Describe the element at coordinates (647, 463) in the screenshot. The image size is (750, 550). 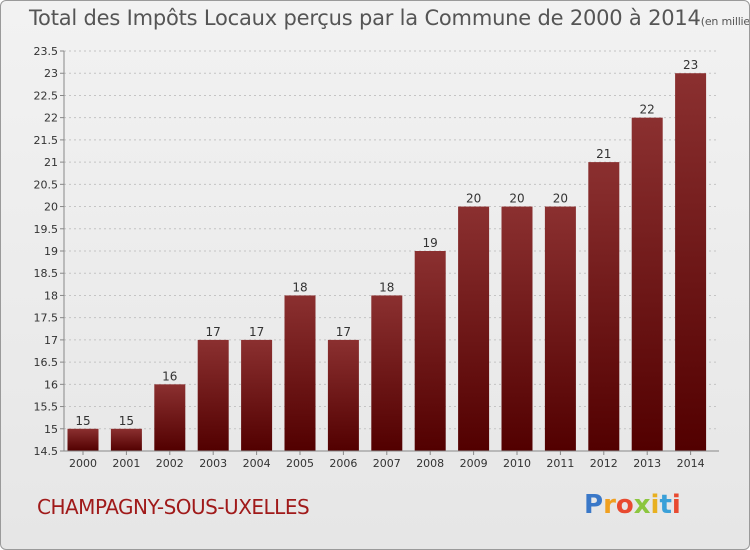
I see `x-tick-label-2013: 2013` at that location.